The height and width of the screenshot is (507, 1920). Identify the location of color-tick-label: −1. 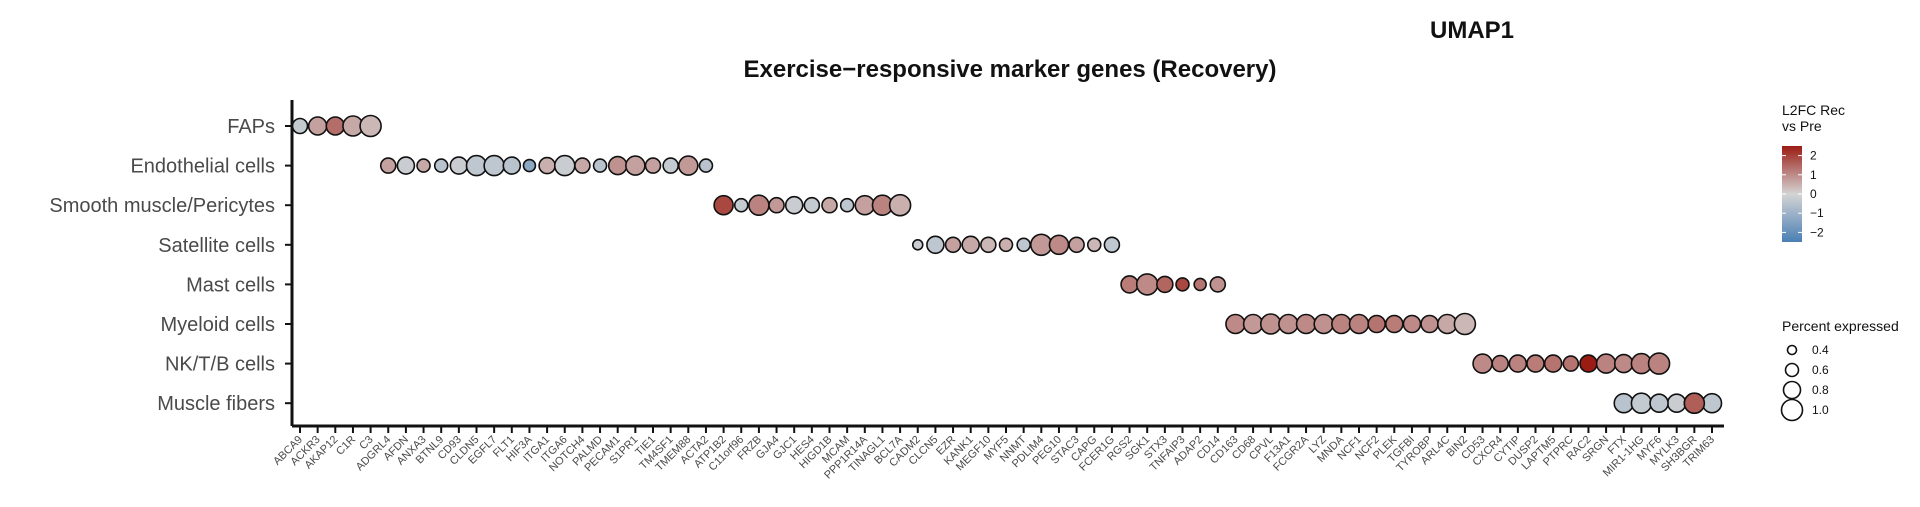
(1817, 213).